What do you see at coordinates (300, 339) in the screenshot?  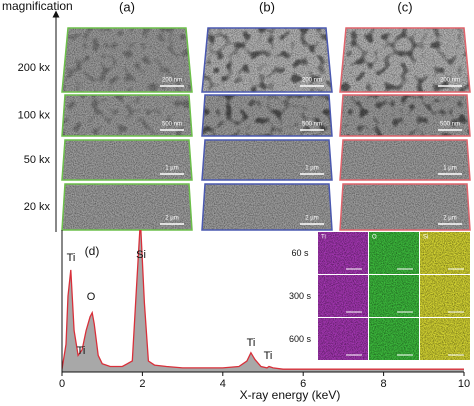 I see `time-label: 600 s` at bounding box center [300, 339].